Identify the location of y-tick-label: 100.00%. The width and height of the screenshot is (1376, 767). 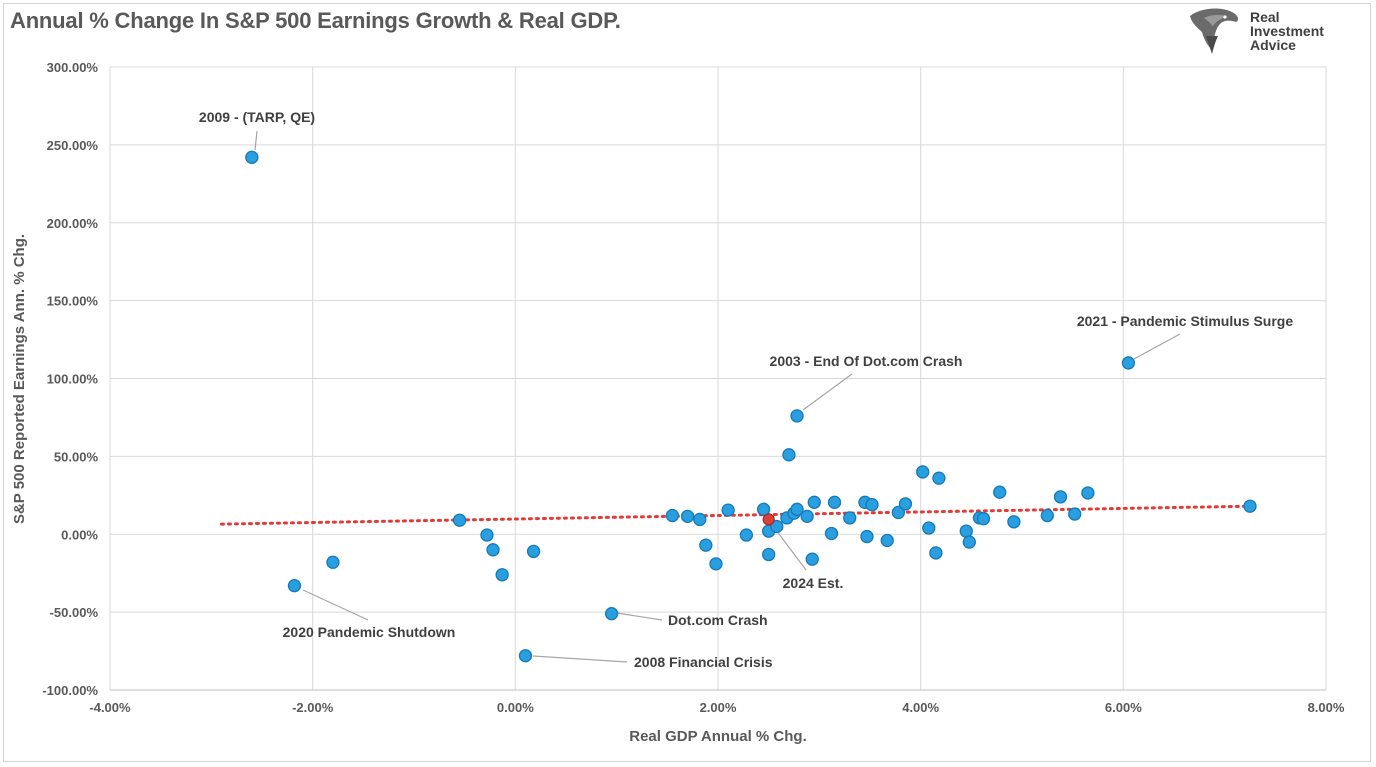
(73, 379).